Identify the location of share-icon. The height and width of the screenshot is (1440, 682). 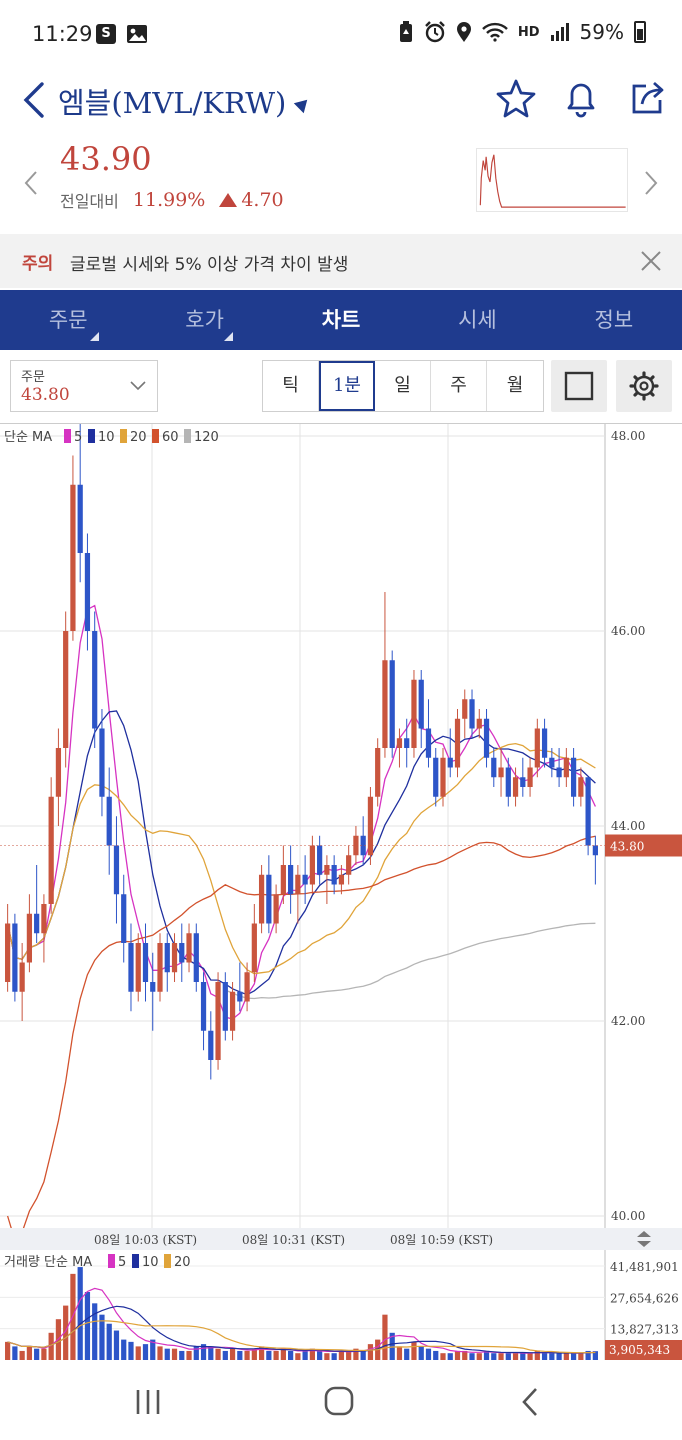
(648, 98).